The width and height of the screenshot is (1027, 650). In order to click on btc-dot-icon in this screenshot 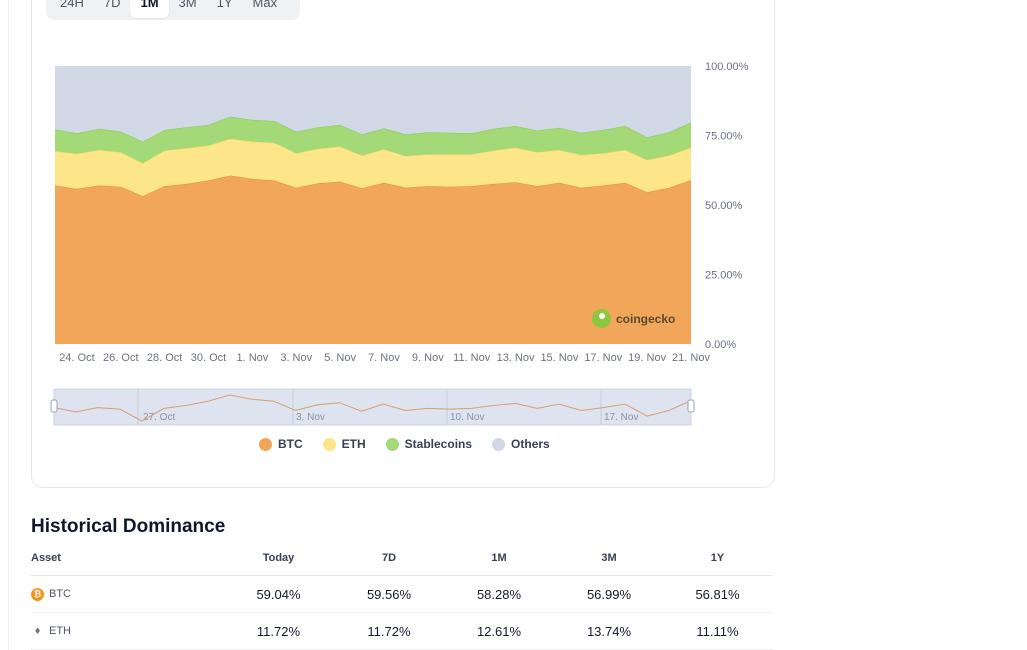, I will do `click(265, 444)`.